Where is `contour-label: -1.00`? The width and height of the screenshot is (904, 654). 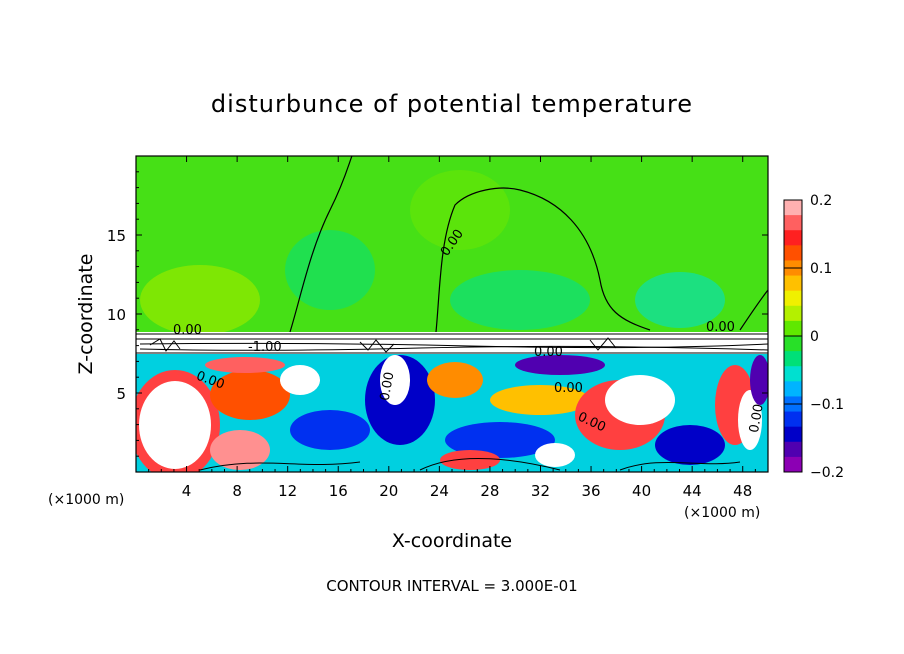
contour-label: -1.00 is located at coordinates (265, 347).